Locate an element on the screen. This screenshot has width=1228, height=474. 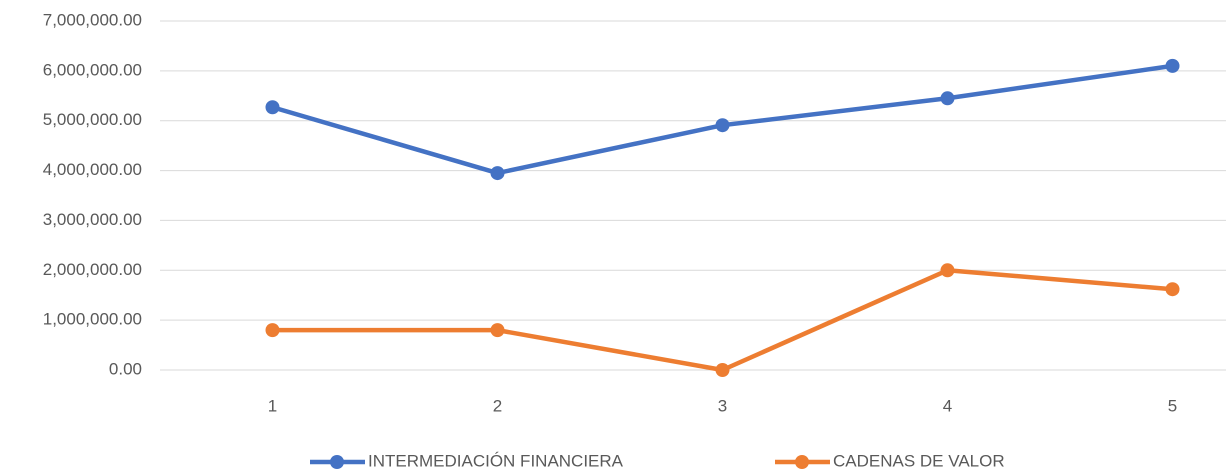
x-tick-label: 1 is located at coordinates (272, 405).